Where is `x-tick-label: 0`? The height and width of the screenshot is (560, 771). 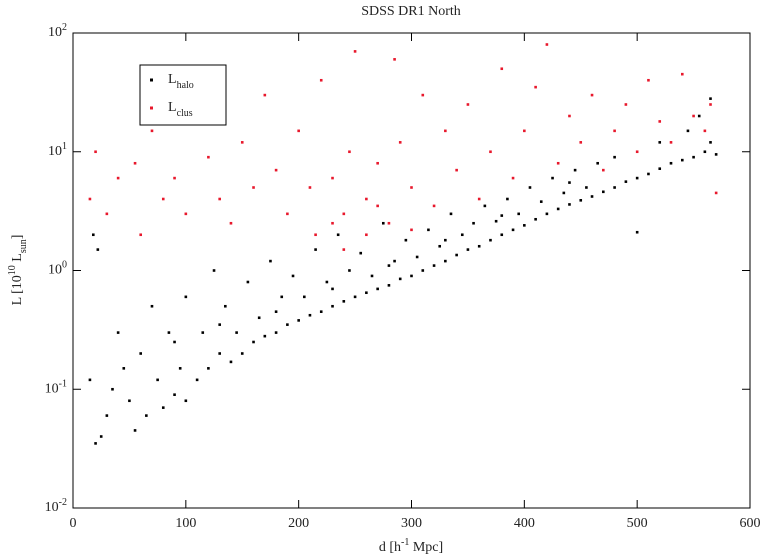 x-tick-label: 0 is located at coordinates (73, 523).